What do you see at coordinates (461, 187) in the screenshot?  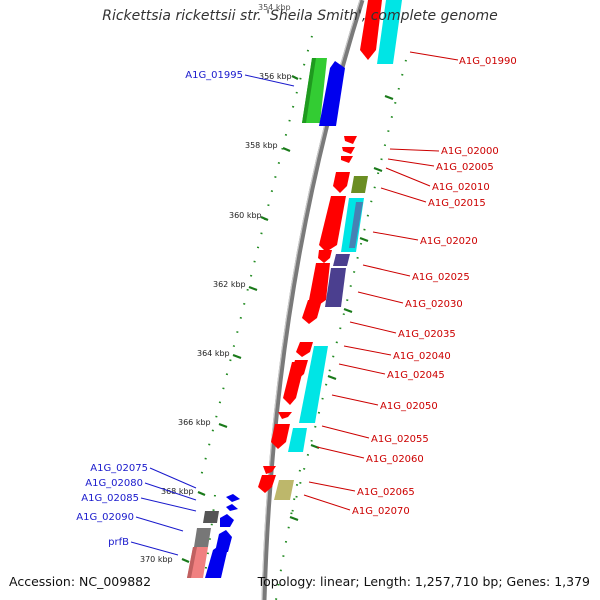 I see `gene-label: A1G_02010` at bounding box center [461, 187].